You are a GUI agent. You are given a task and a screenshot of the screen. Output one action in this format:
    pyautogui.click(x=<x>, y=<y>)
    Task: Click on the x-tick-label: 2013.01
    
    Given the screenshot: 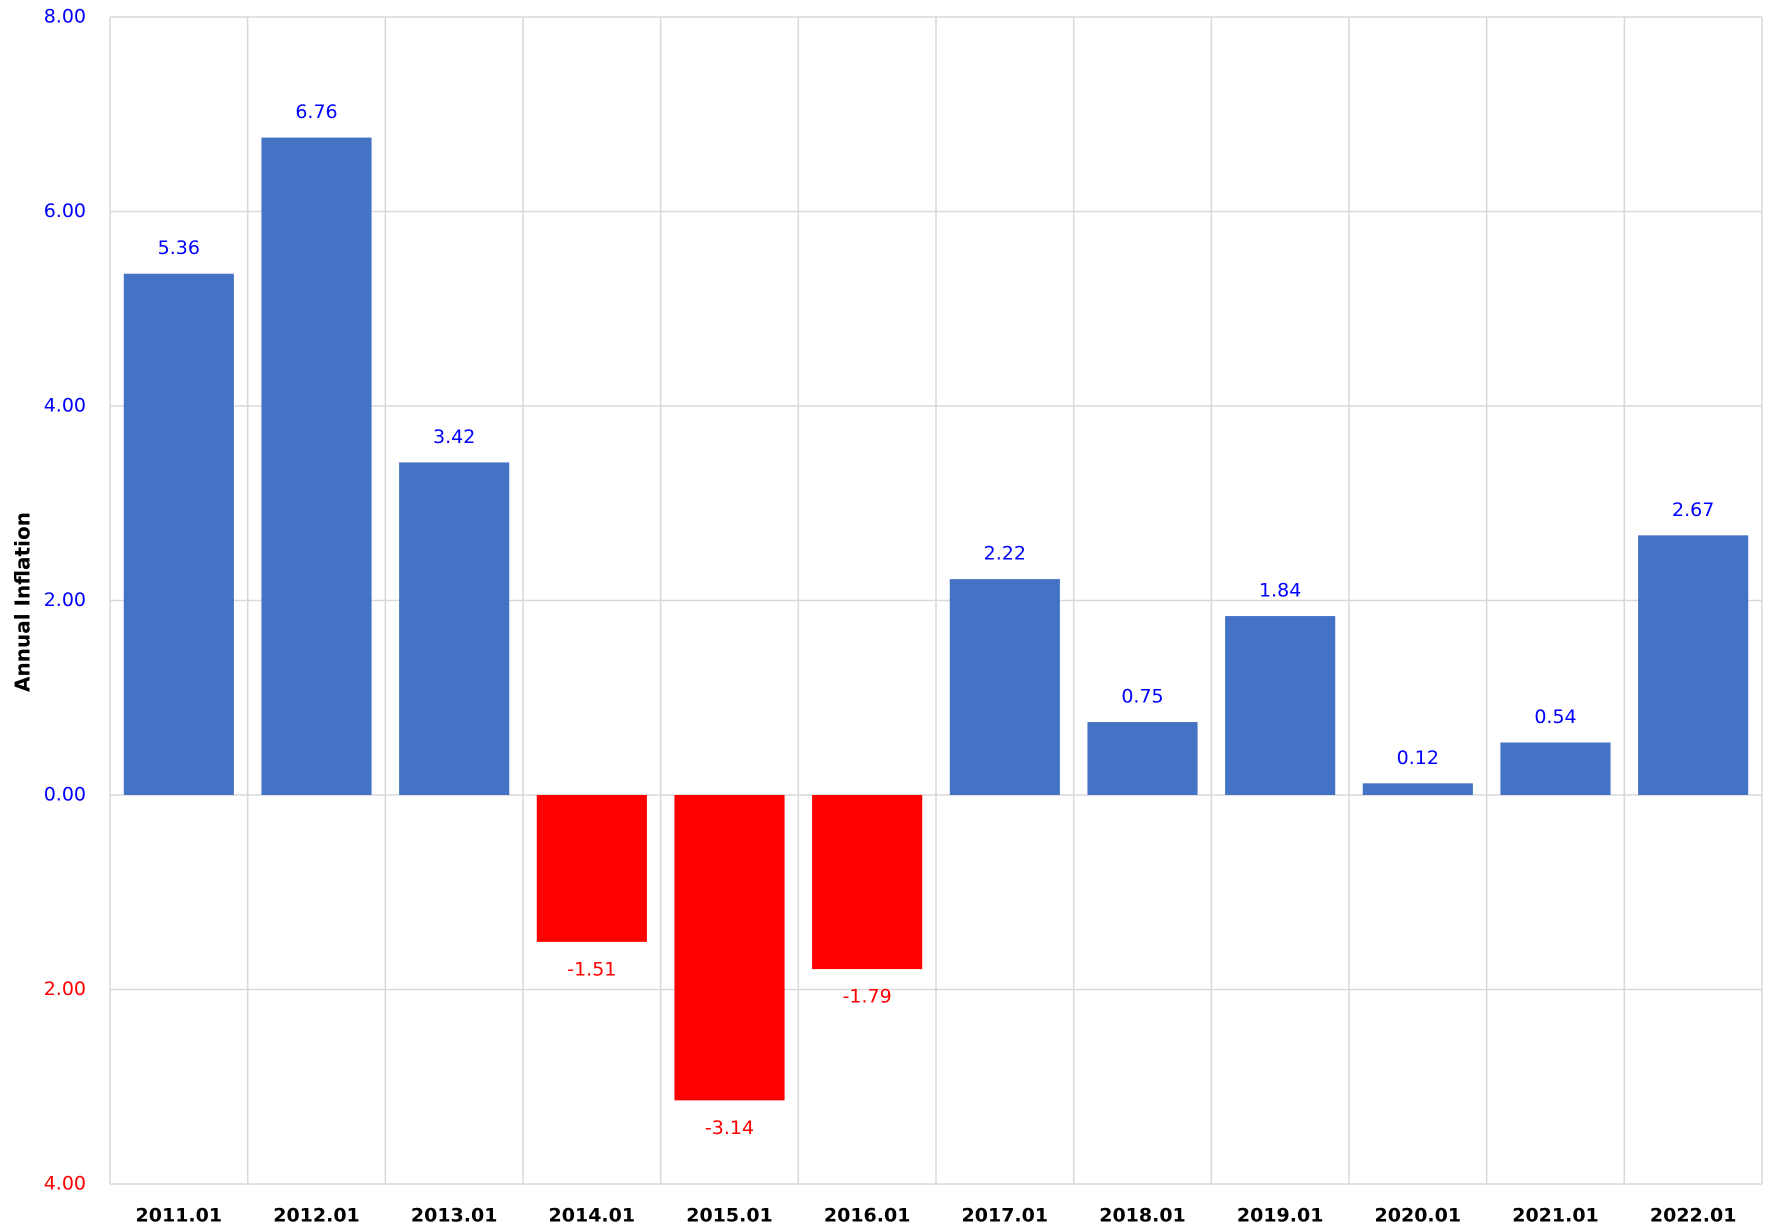 What is the action you would take?
    pyautogui.click(x=454, y=1216)
    